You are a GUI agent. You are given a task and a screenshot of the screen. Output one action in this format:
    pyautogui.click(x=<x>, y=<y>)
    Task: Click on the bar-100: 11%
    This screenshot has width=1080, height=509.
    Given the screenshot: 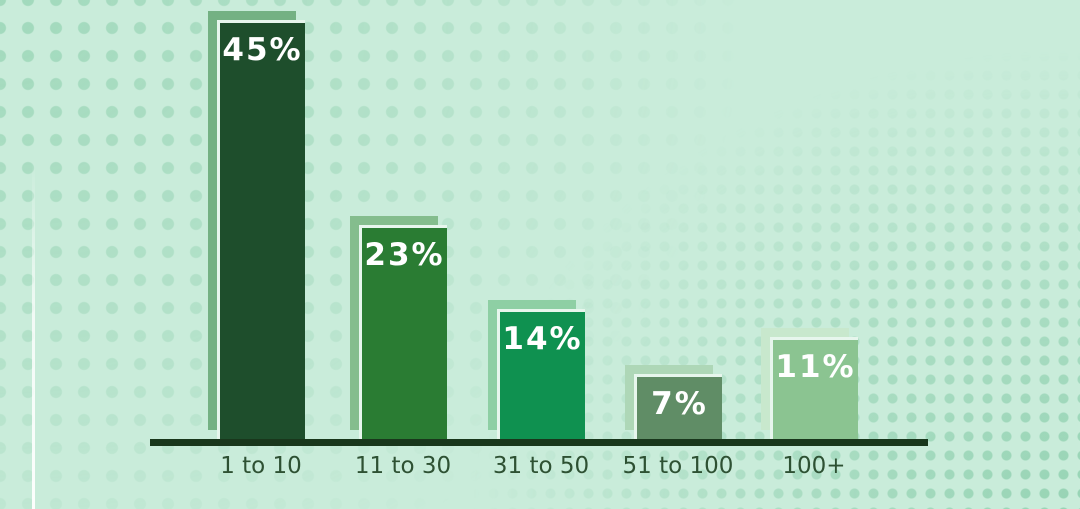 What is the action you would take?
    pyautogui.click(x=809, y=383)
    